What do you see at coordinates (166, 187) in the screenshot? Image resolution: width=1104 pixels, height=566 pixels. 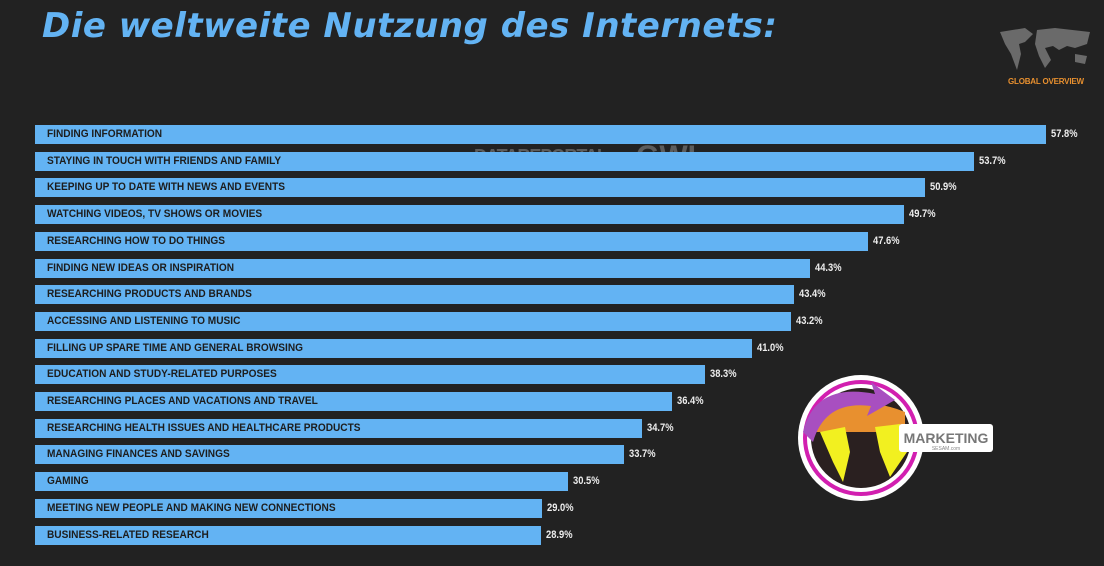 I see `bar-label: KEEPING UP TO DATE WITH NEWS AND EVENTS` at bounding box center [166, 187].